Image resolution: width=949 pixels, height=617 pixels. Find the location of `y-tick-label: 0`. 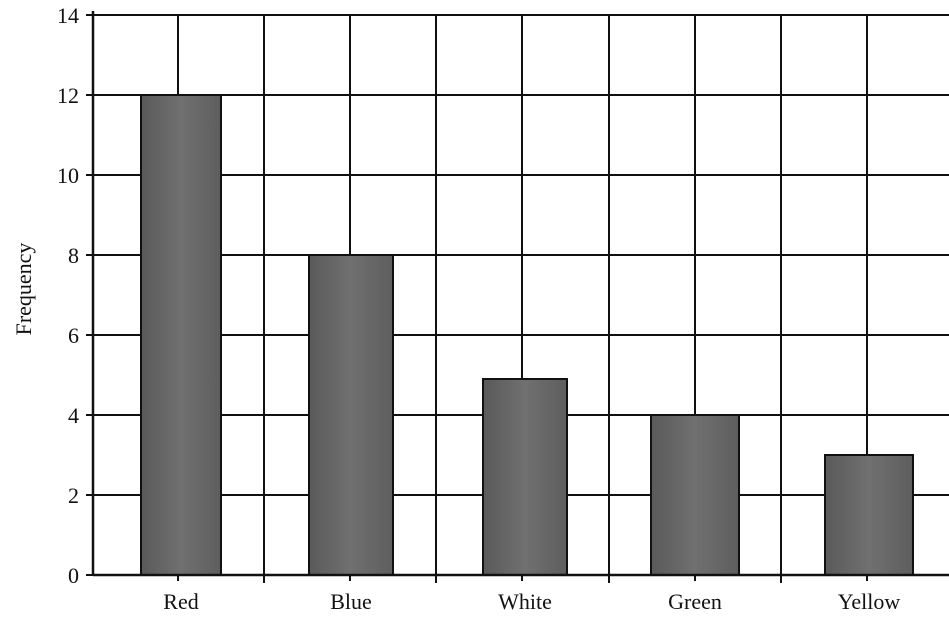

y-tick-label: 0 is located at coordinates (73, 575).